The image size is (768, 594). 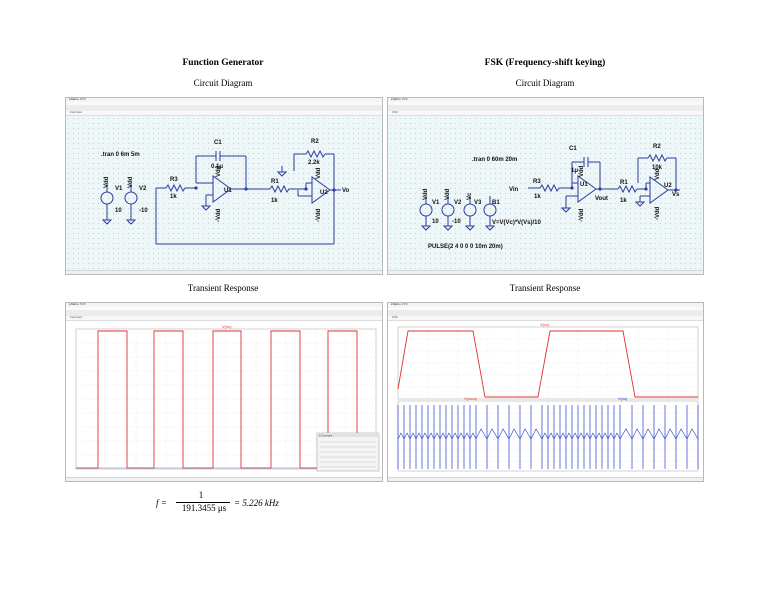 What do you see at coordinates (657, 168) in the screenshot?
I see `r2-value: 10k` at bounding box center [657, 168].